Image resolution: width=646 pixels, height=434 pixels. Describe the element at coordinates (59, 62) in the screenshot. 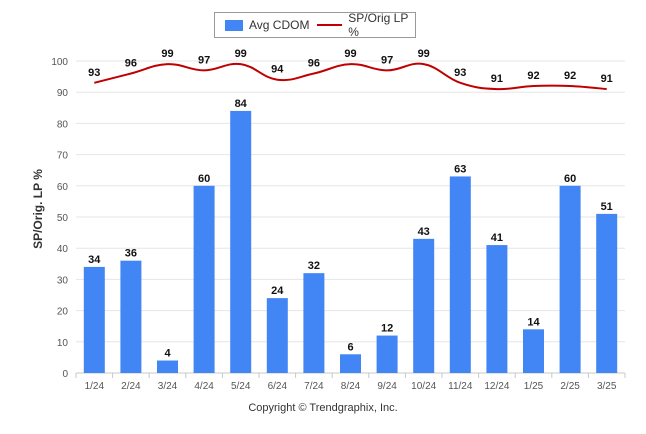

I see `y-tick-label: 100` at that location.